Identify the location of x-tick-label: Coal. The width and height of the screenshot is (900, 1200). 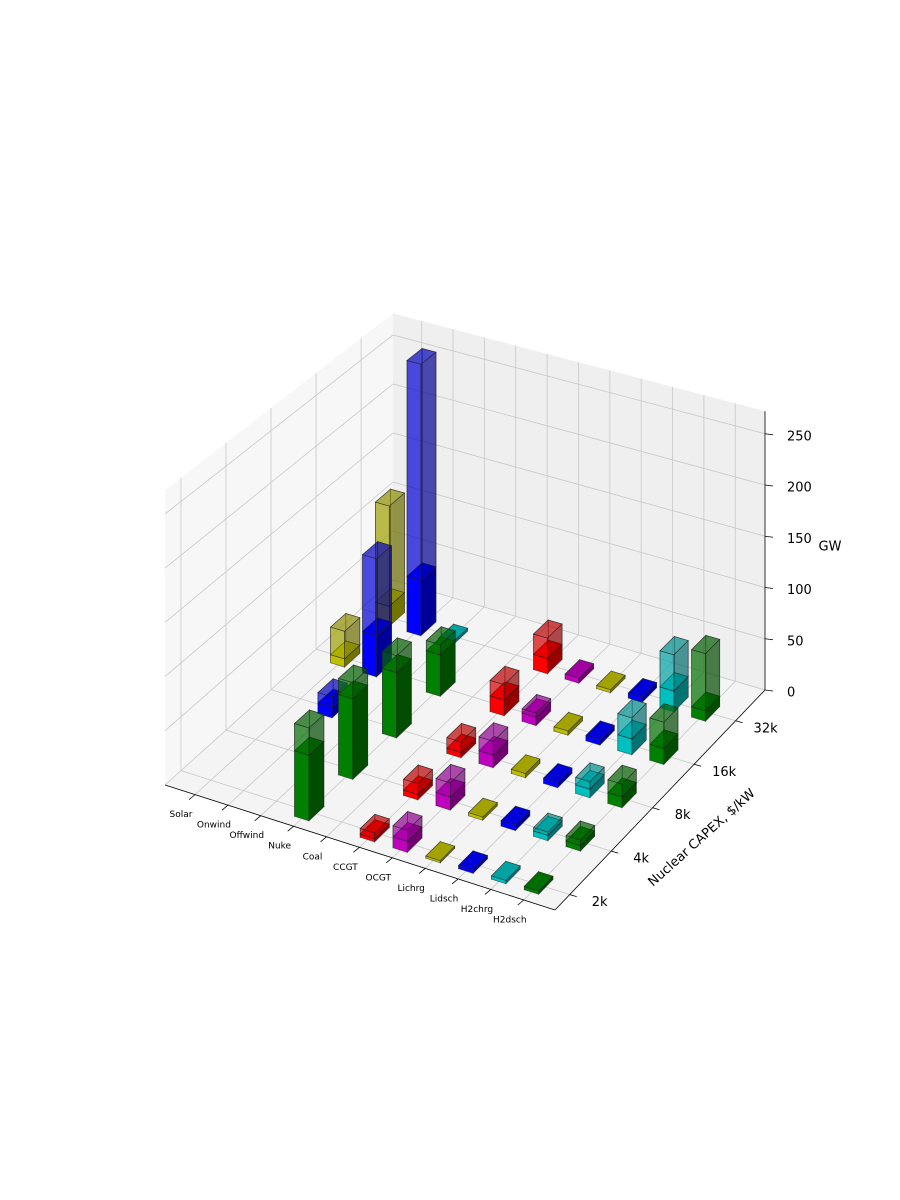
(313, 857).